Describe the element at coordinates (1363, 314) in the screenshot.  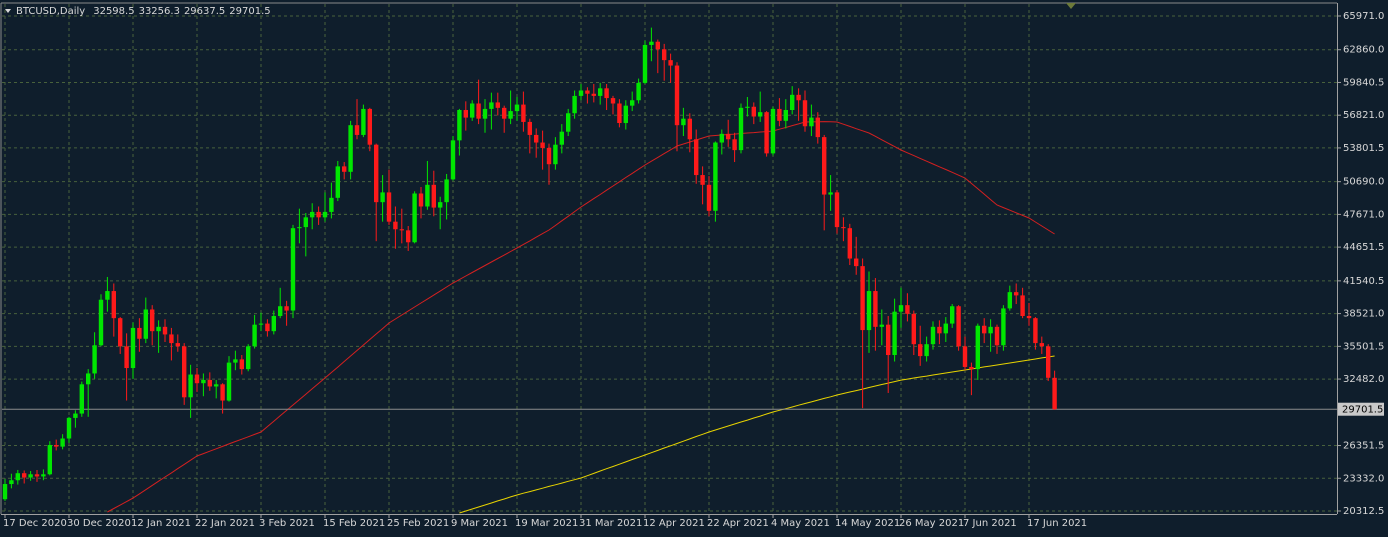
I see `y-tick-label: 38521.0` at that location.